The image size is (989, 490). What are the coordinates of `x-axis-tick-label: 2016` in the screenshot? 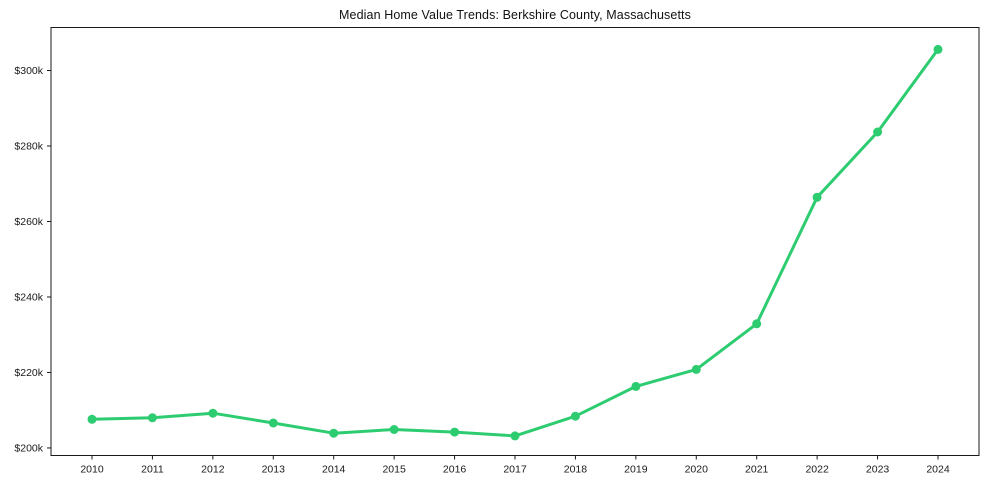 It's located at (455, 470).